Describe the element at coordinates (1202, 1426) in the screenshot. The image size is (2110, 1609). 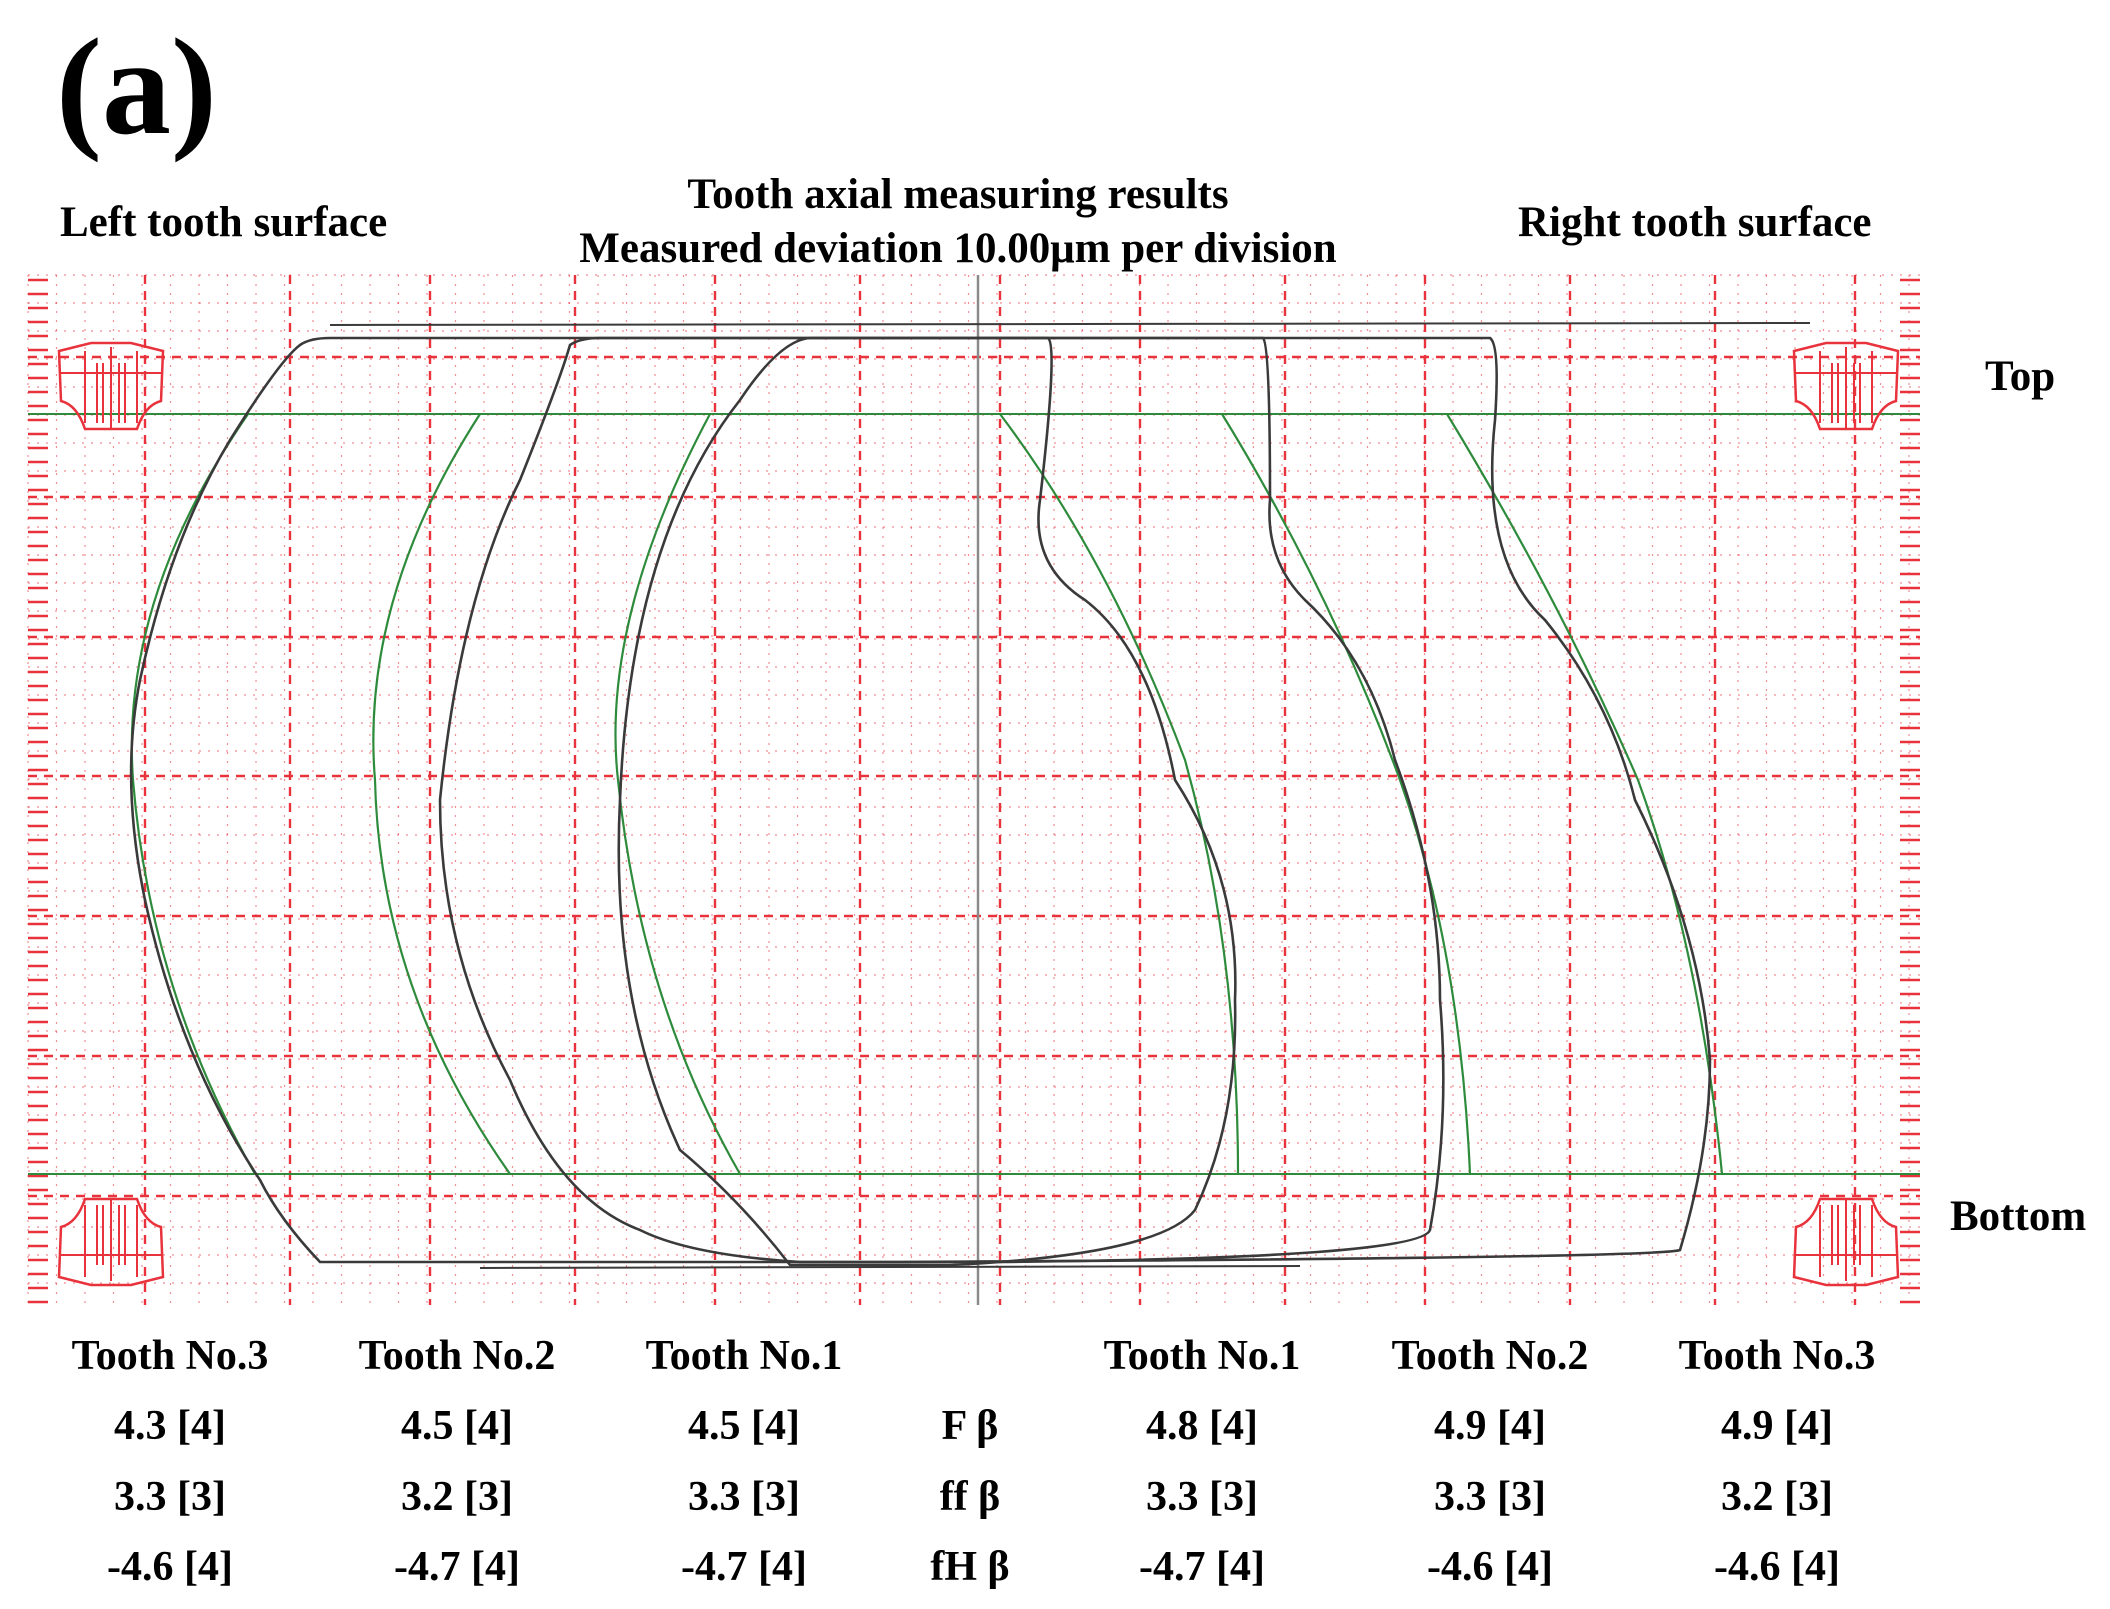
I see `value-cell: 4.8 [4]` at that location.